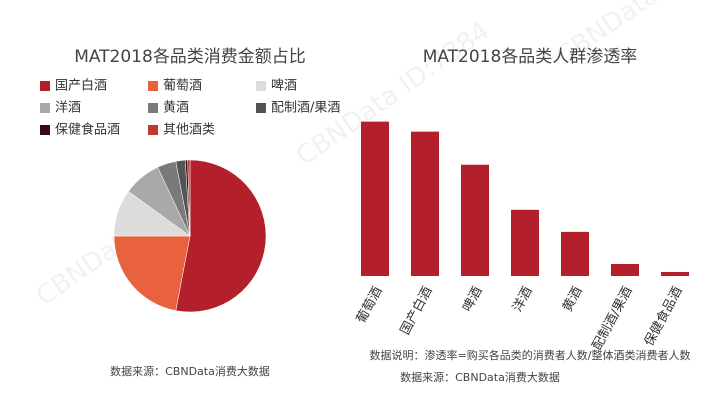 The height and width of the screenshot is (400, 717). Describe the element at coordinates (190, 57) in the screenshot. I see `pie-title: MAT2018各品类消费金额占比` at that location.